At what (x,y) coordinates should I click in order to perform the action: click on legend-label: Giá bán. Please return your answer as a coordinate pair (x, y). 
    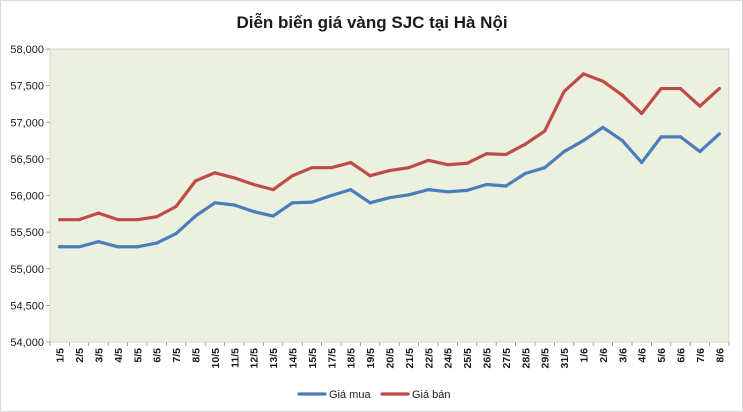
    Looking at the image, I should click on (431, 395).